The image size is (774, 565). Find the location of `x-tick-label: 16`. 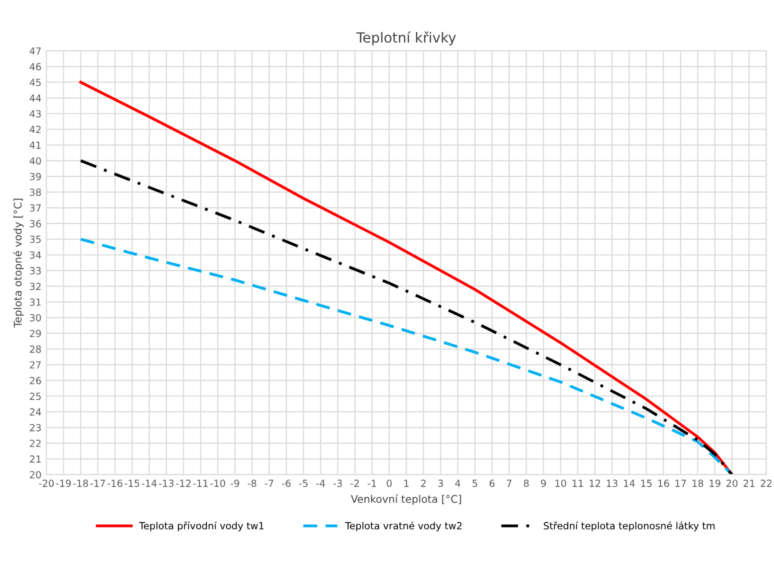

x-tick-label: 16 is located at coordinates (663, 483).